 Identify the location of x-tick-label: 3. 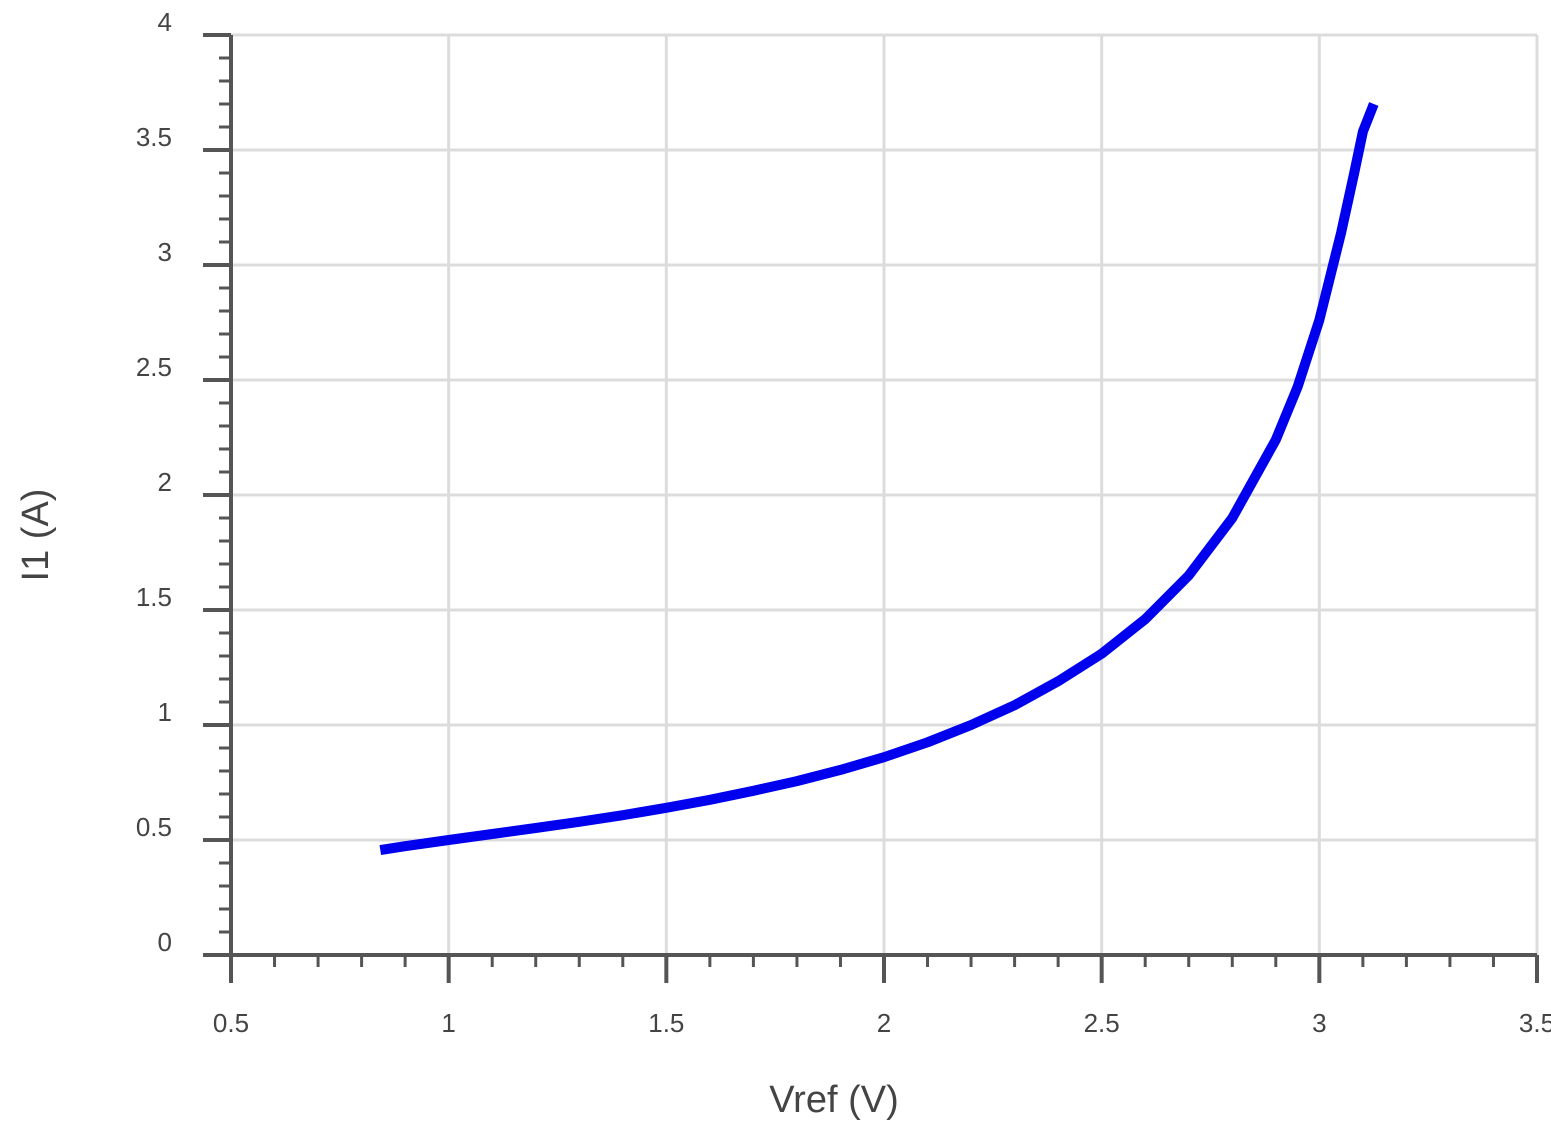
(1319, 1023).